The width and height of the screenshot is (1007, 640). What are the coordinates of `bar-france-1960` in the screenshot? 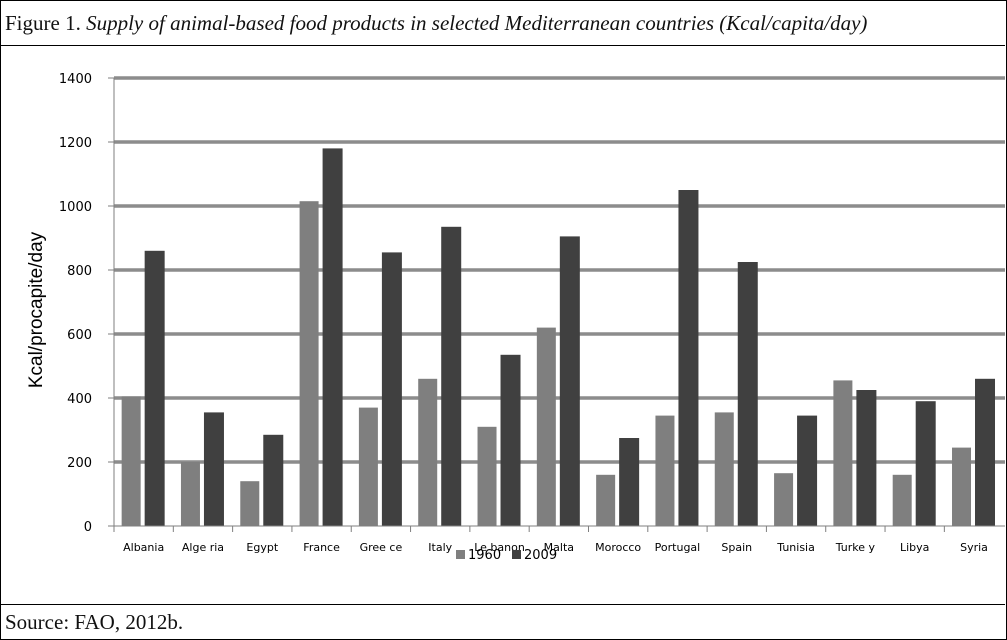 It's located at (309, 363).